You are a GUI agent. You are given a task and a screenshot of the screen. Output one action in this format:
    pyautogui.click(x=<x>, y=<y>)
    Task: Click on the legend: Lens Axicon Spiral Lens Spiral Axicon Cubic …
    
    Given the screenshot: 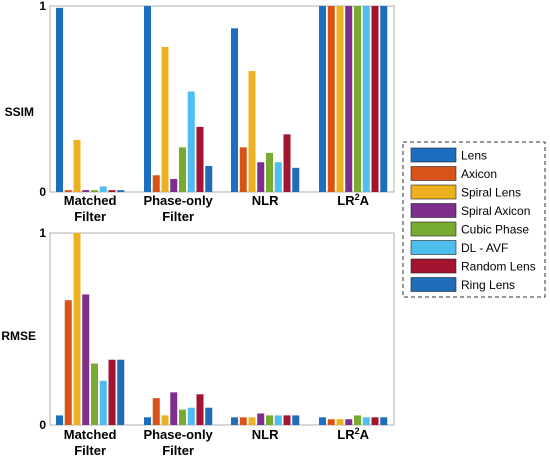 What is the action you would take?
    pyautogui.click(x=474, y=219)
    